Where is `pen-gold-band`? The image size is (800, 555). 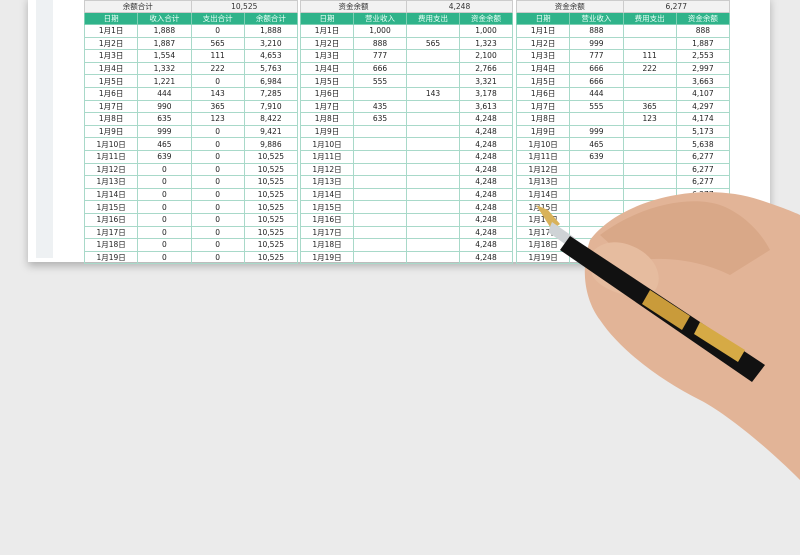 pen-gold-band is located at coordinates (666, 310).